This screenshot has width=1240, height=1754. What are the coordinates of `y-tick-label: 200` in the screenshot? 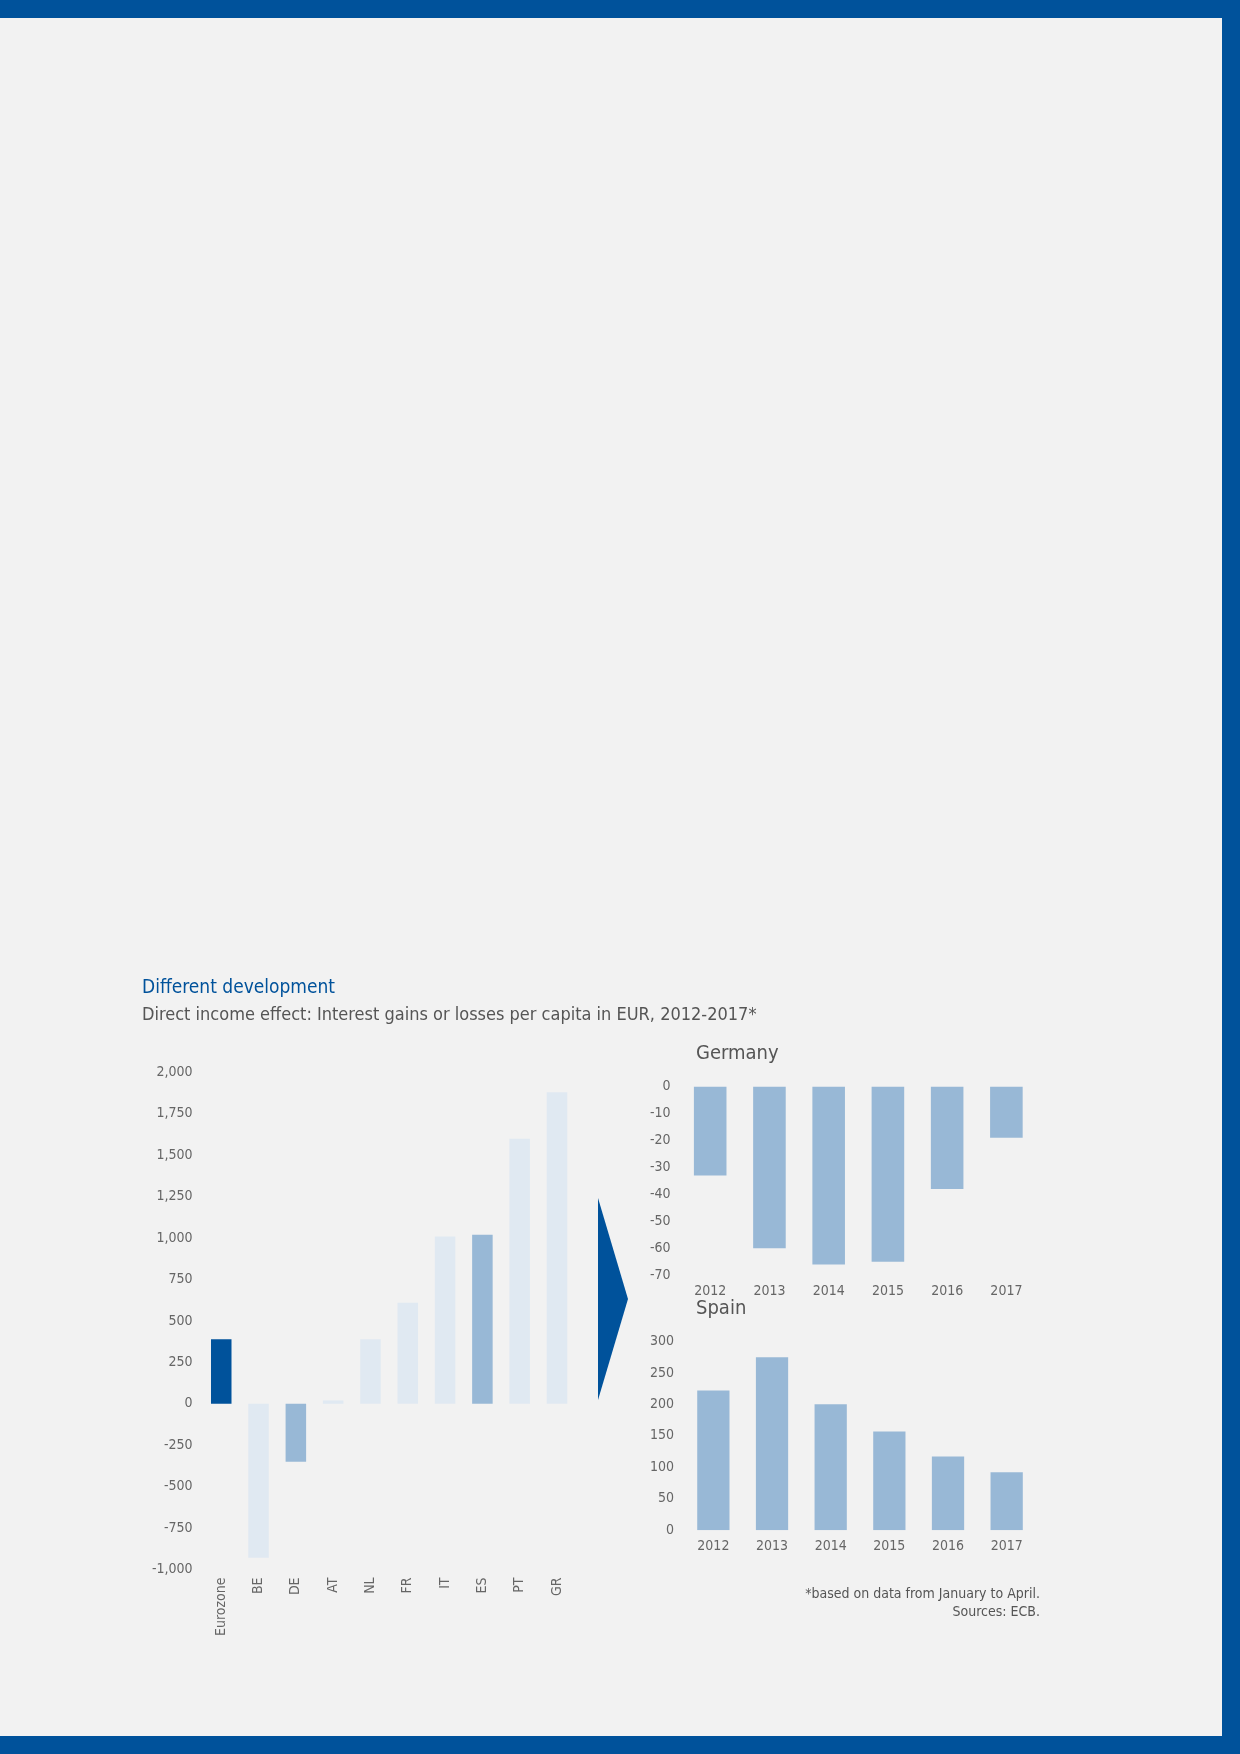 It's located at (662, 1402).